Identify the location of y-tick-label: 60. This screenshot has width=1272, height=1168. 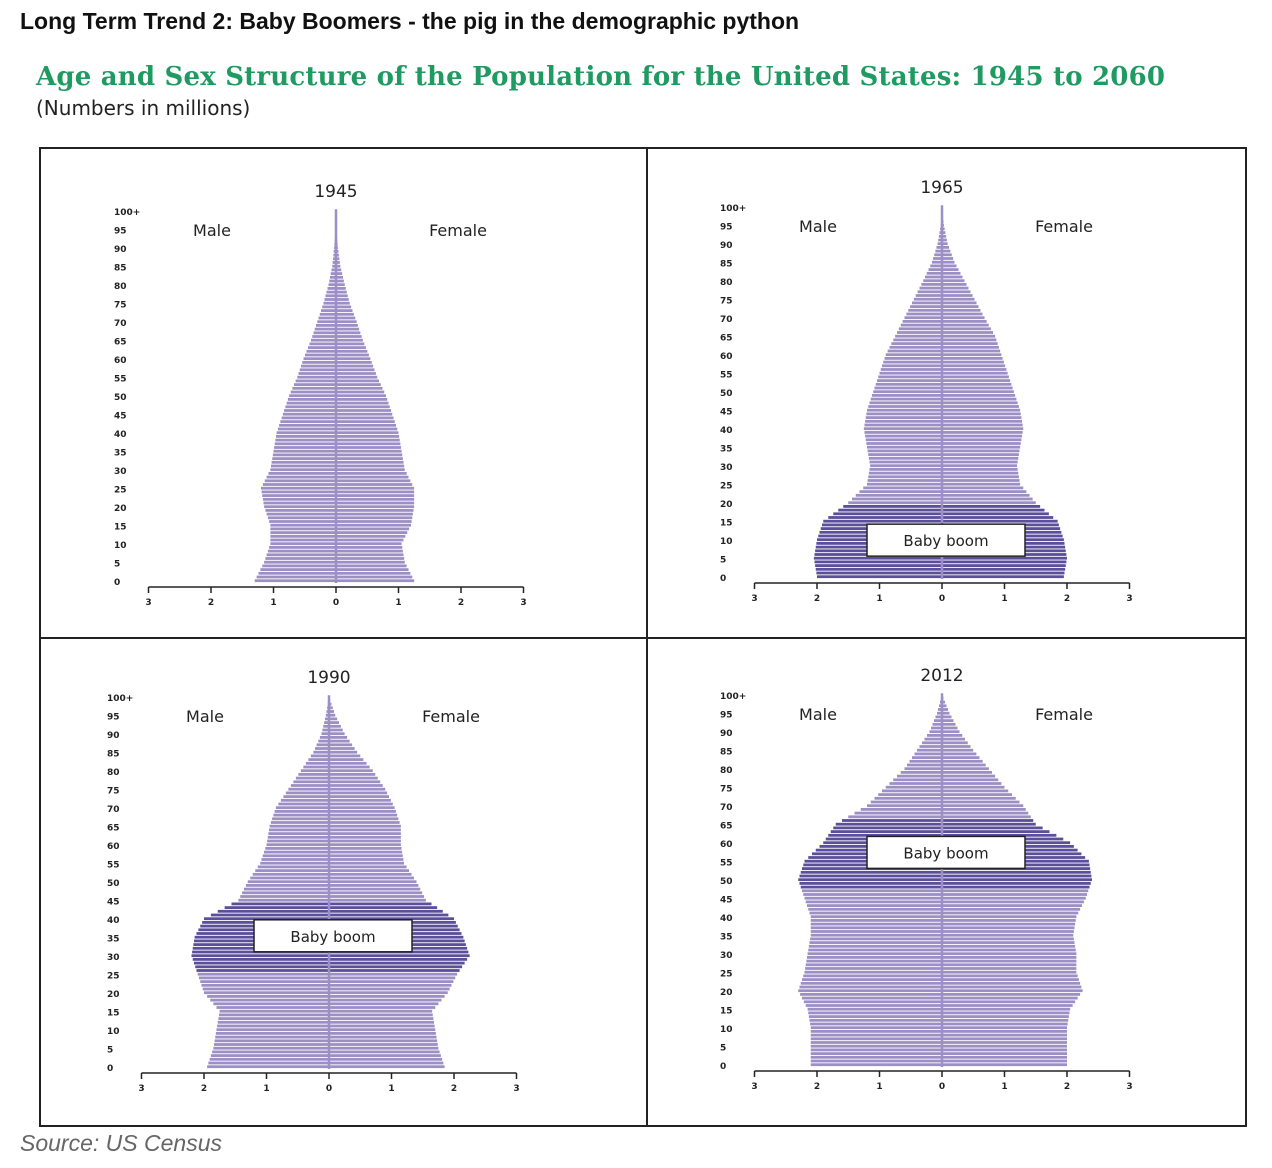
(113, 847).